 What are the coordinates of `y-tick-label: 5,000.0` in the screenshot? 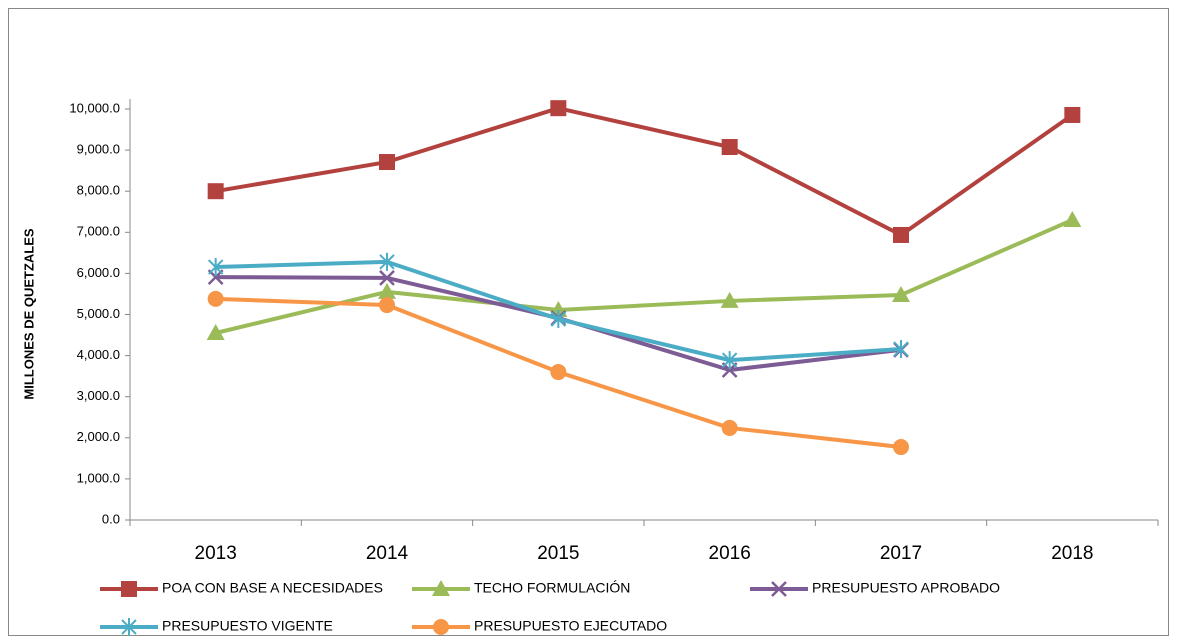 It's located at (98, 313).